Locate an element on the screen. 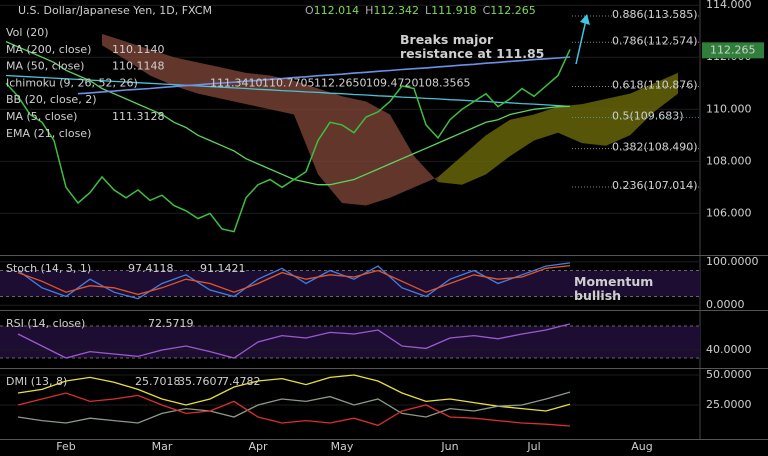  x-tick-label: Mar is located at coordinates (162, 446).